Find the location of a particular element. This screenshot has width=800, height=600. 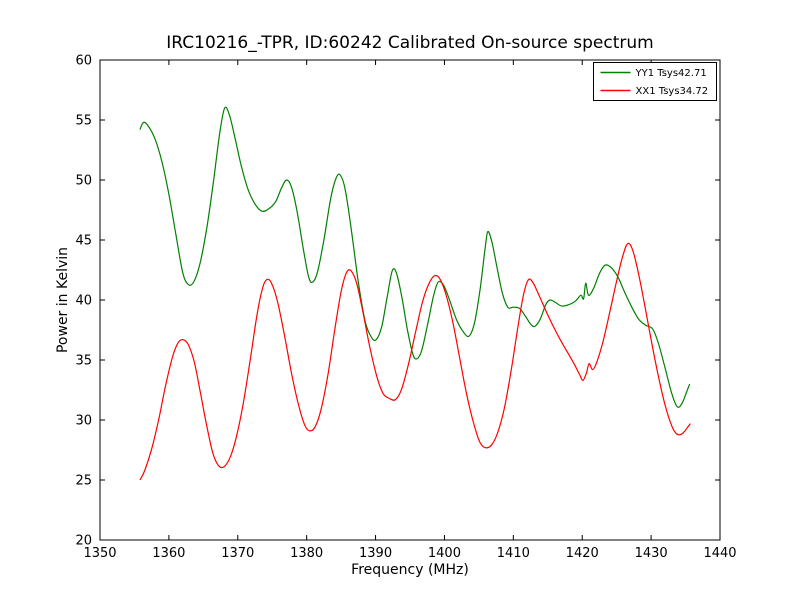

y-tick-label: 45 is located at coordinates (83, 241).